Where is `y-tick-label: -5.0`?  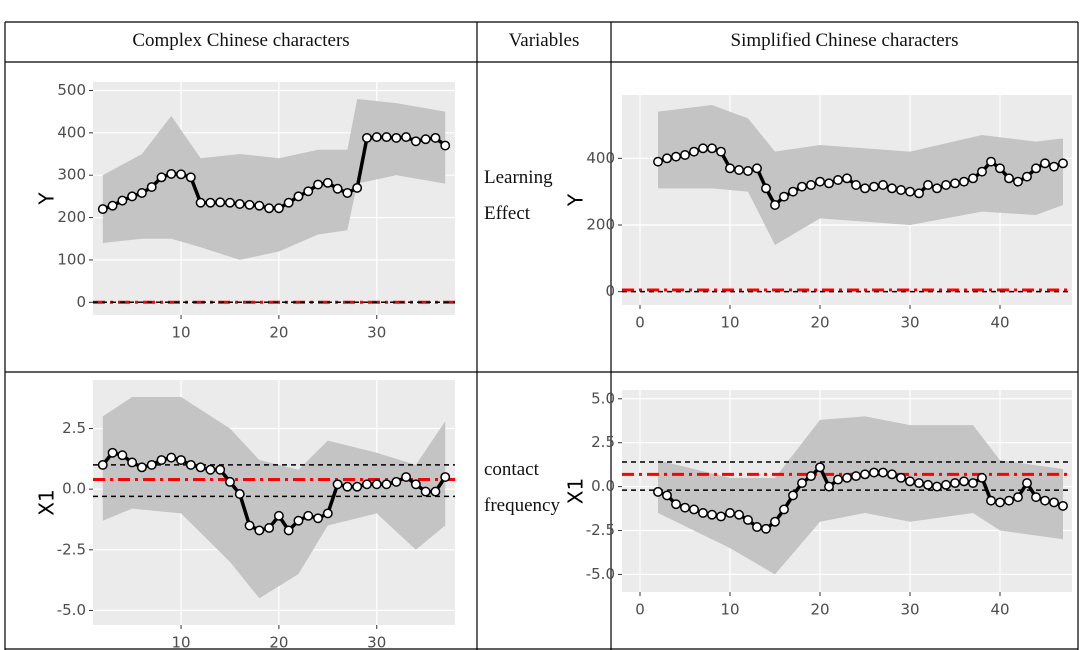 y-tick-label: -5.0 is located at coordinates (71, 610).